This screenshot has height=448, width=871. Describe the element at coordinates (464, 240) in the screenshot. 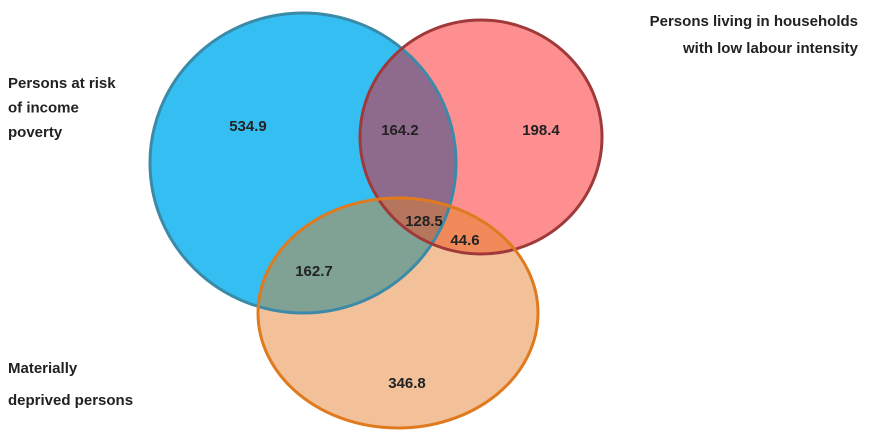

I see `region-value: 44.6` at that location.